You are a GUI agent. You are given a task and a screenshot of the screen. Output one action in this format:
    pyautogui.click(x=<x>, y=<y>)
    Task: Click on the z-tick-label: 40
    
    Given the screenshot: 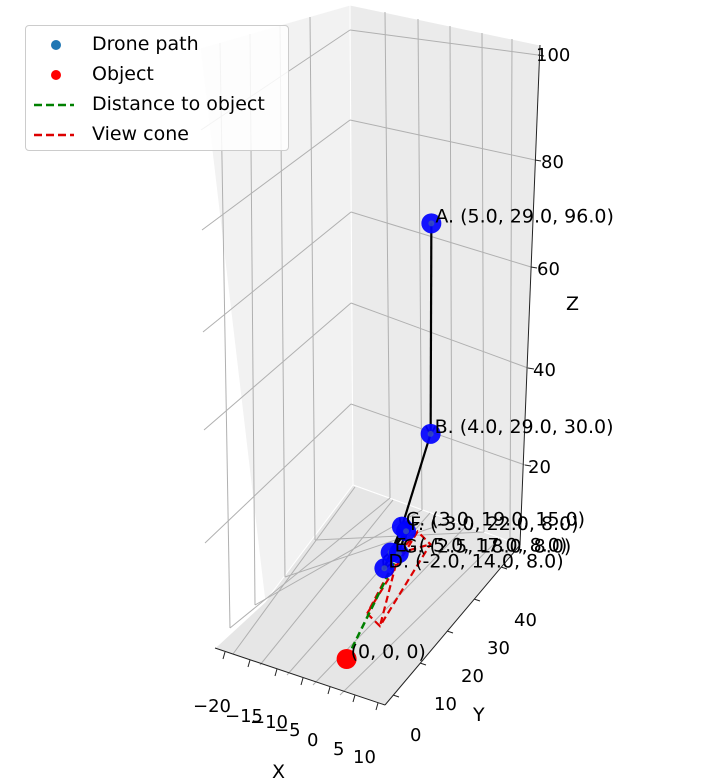 What is the action you would take?
    pyautogui.click(x=544, y=370)
    